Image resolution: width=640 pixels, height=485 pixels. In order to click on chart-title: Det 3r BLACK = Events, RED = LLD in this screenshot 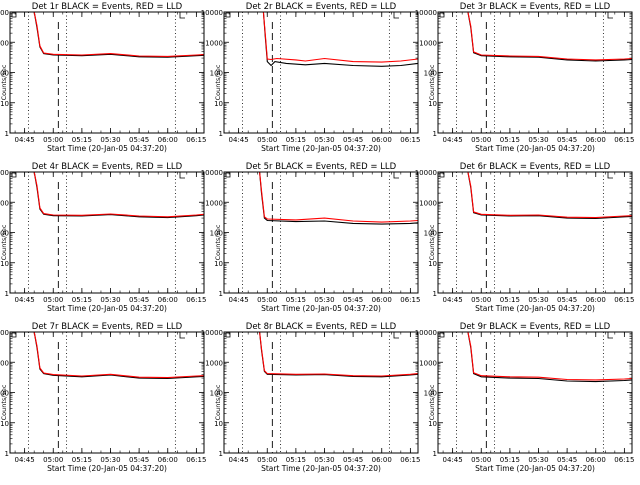, I will do `click(535, 7)`.